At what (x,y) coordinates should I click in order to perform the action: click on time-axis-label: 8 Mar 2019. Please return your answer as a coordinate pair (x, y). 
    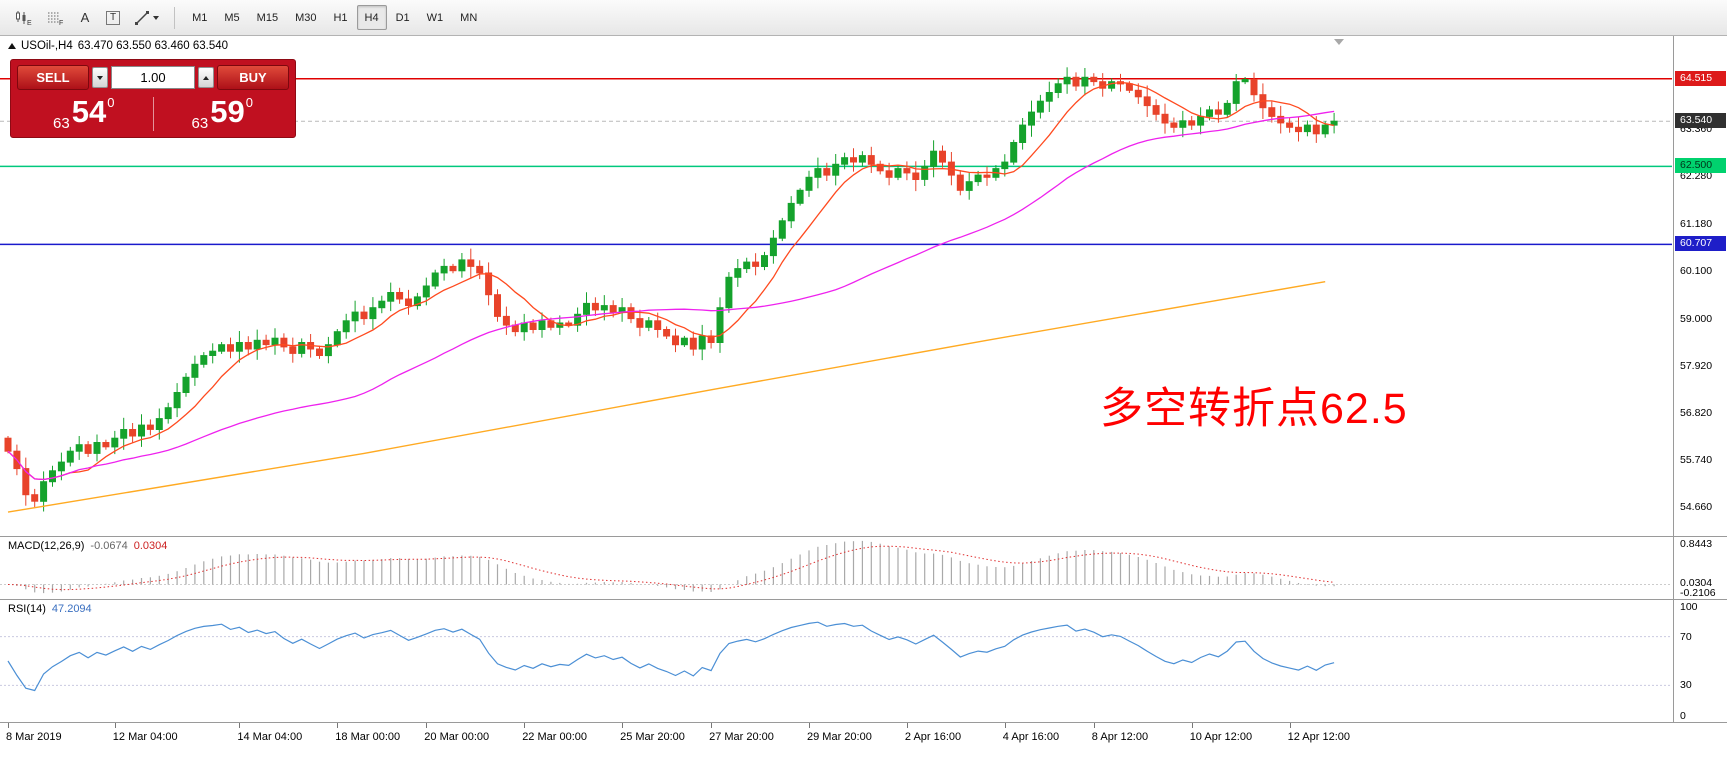
    Looking at the image, I should click on (34, 737).